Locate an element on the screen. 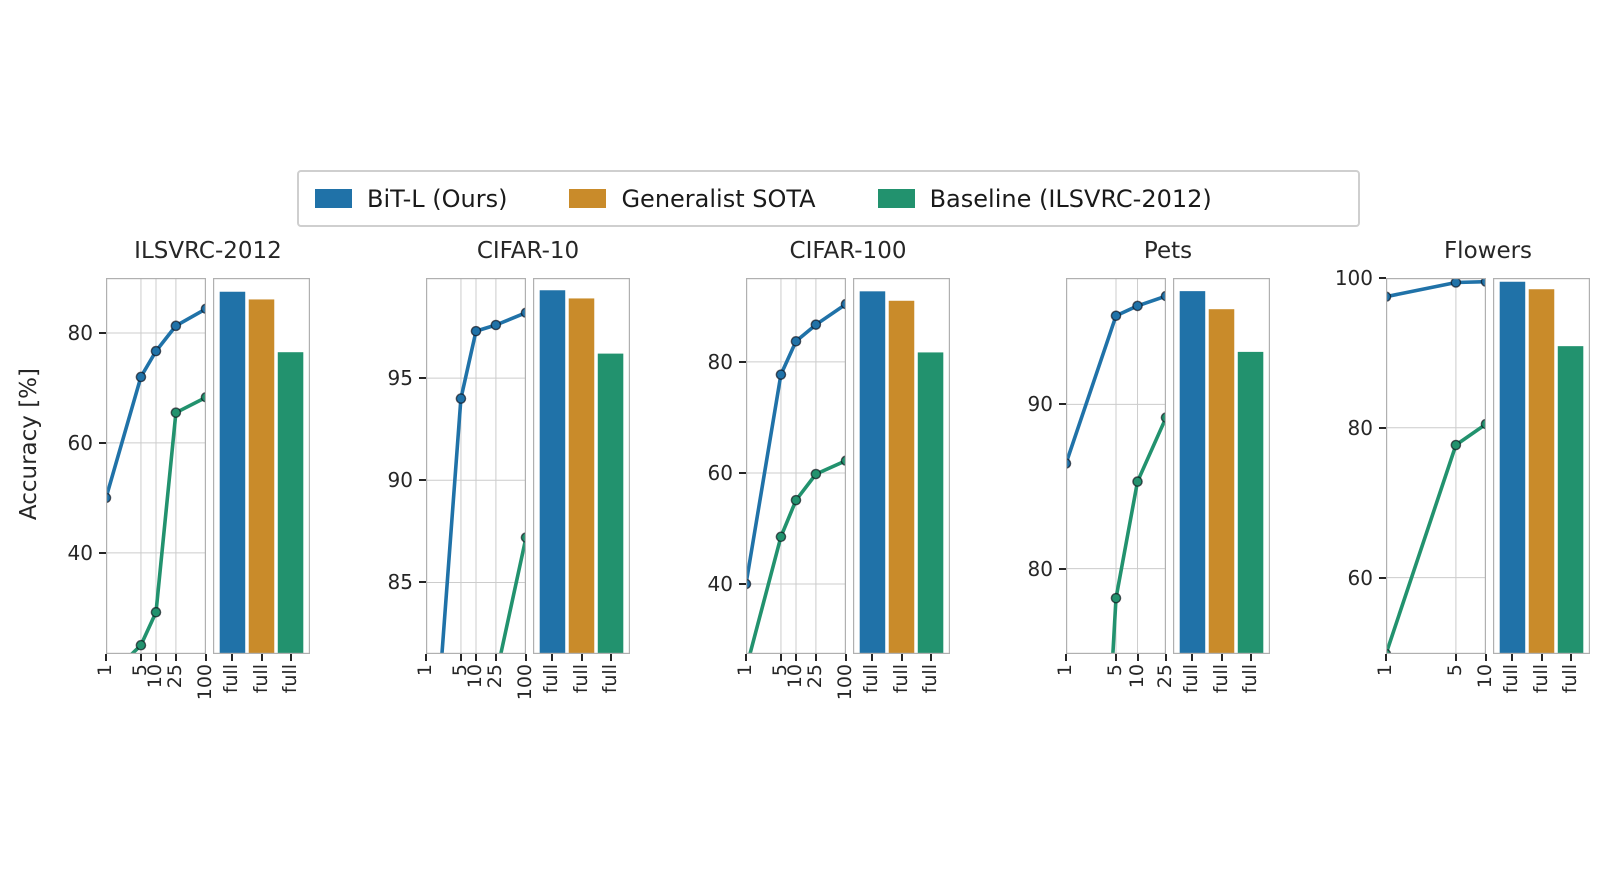 Image resolution: width=1600 pixels, height=891 pixels. legend-label: BiT-L (Ours) is located at coordinates (437, 198).